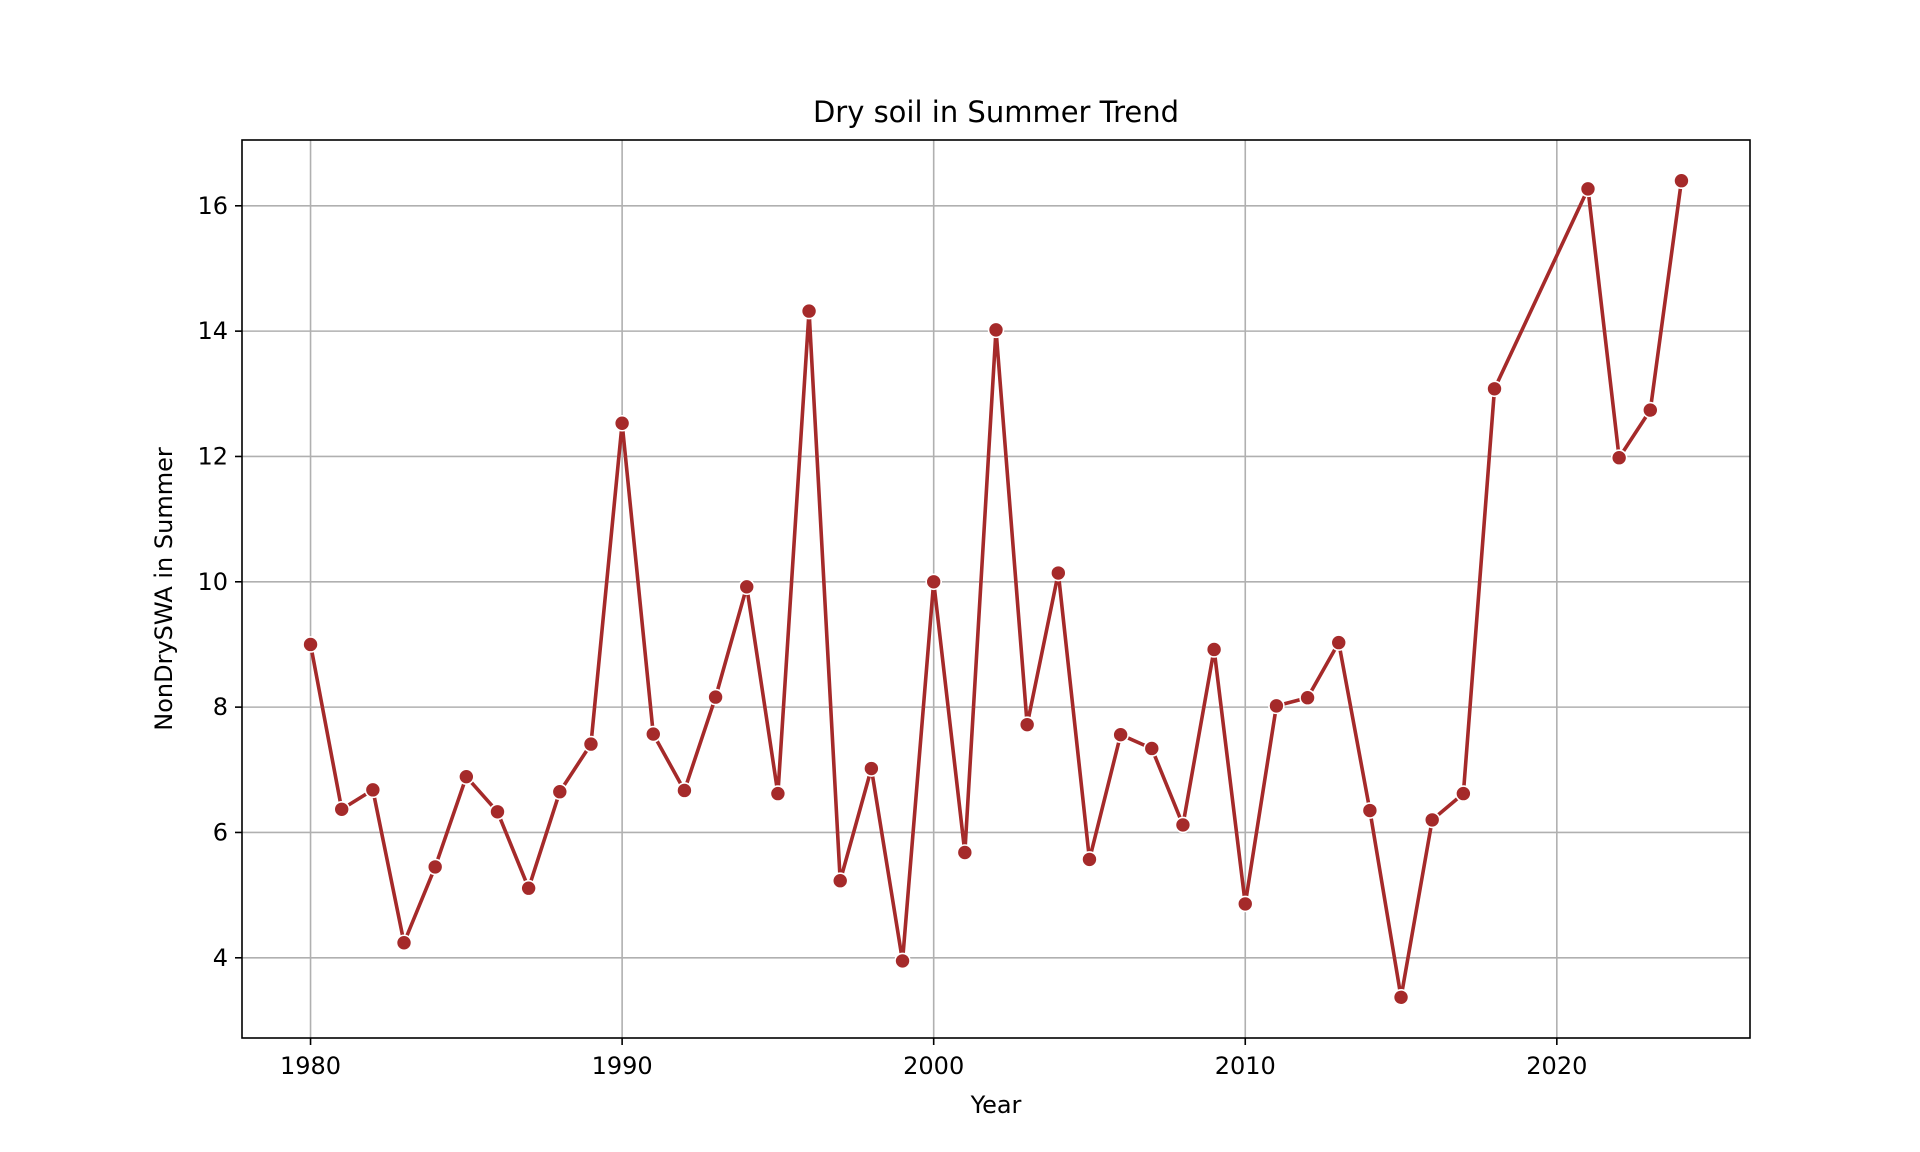 This screenshot has height=1152, width=1920. Describe the element at coordinates (212, 582) in the screenshot. I see `y-tick-label: 10` at that location.